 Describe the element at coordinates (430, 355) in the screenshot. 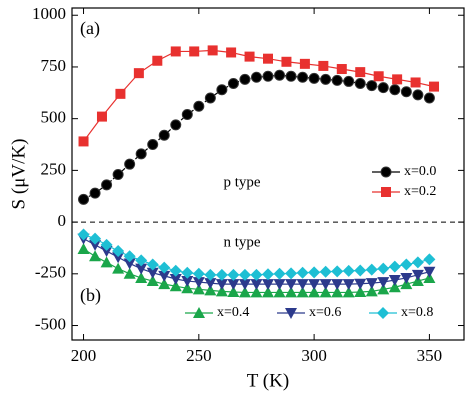

I see `x-tick-label: 350` at that location.